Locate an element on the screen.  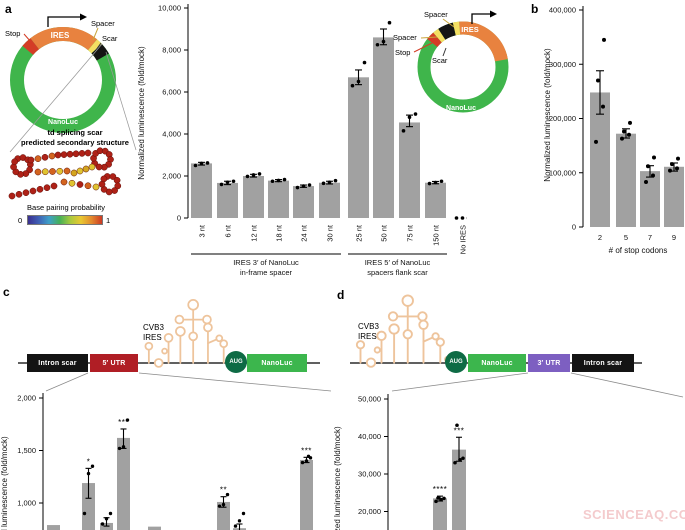
cvb3-ires-label-d-line2: IRES is located at coordinates (367, 336).